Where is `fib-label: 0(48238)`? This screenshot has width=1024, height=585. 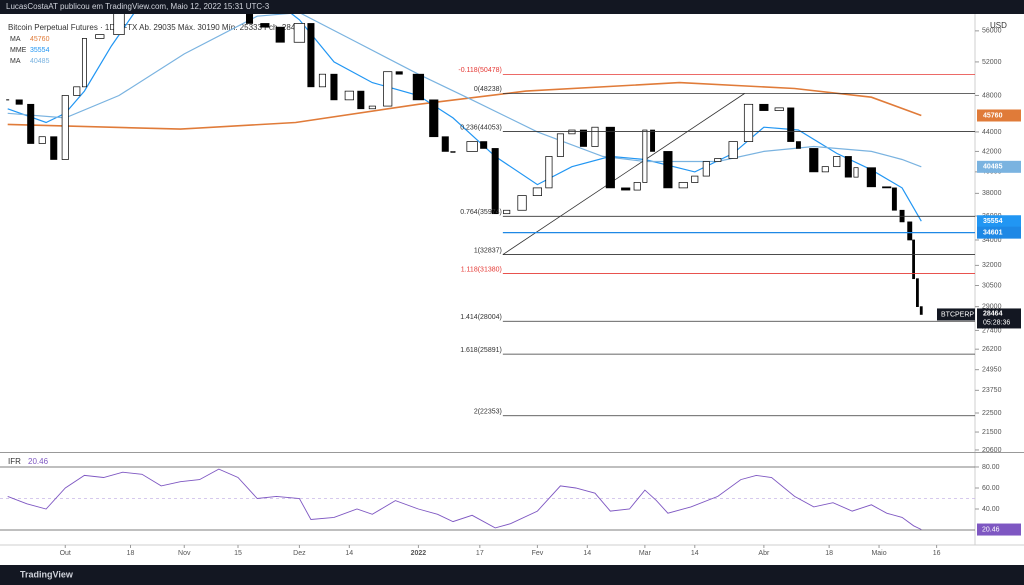 fib-label: 0(48238) is located at coordinates (488, 89).